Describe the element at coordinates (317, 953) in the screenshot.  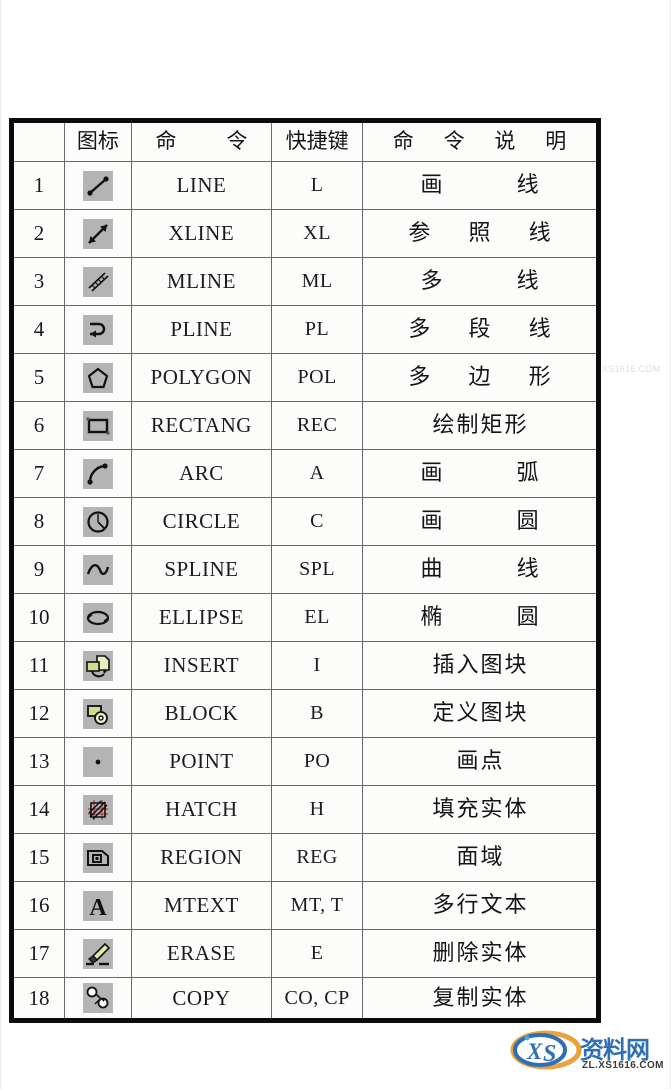
I see `row-shortcut-label: E` at that location.